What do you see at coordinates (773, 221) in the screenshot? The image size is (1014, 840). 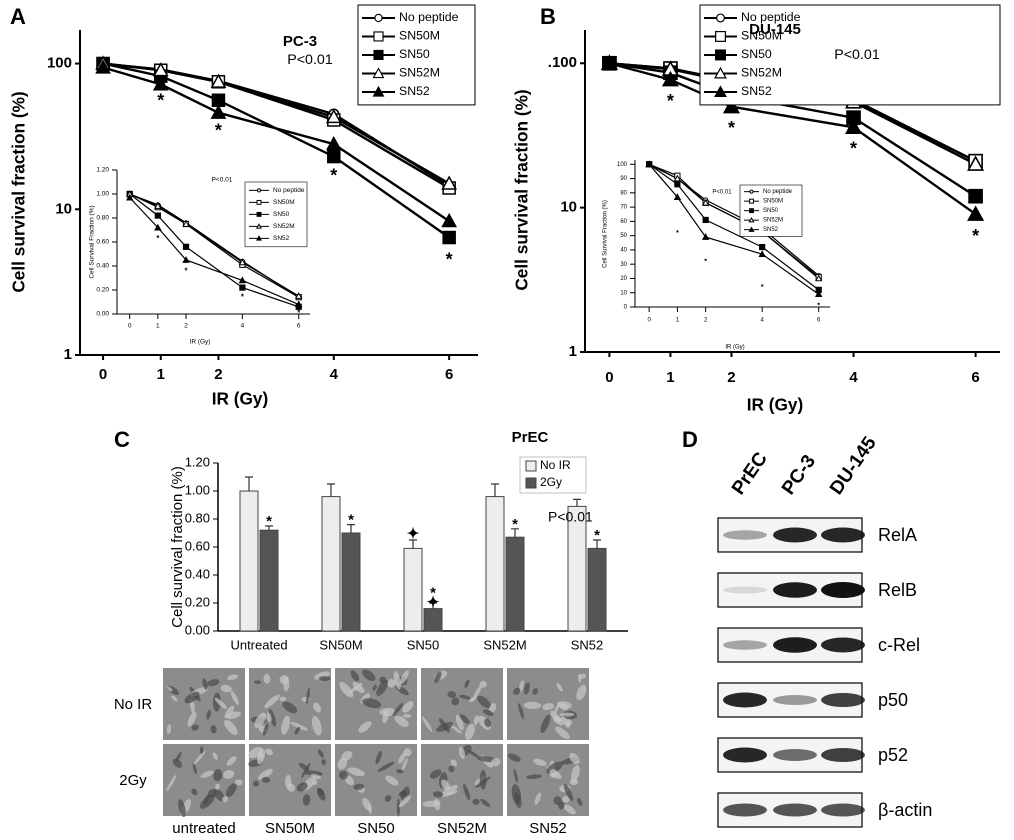 I see `legend-label: SN52M` at bounding box center [773, 221].